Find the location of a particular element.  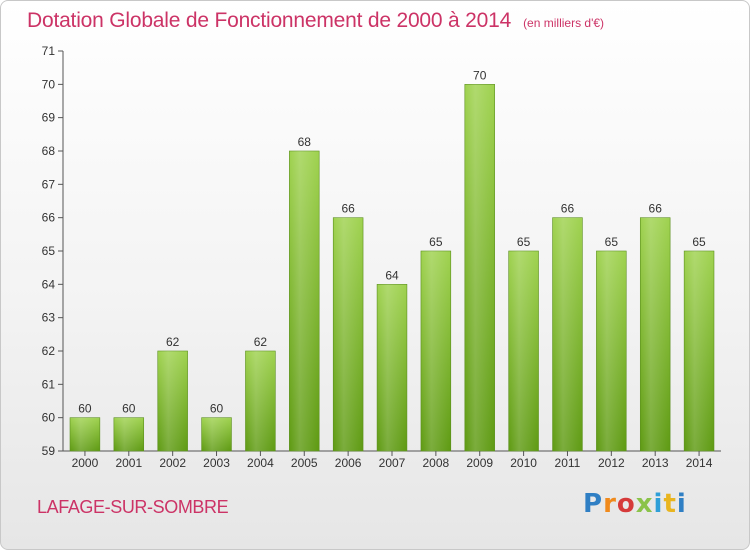

bar-value-label: 68 is located at coordinates (305, 142).